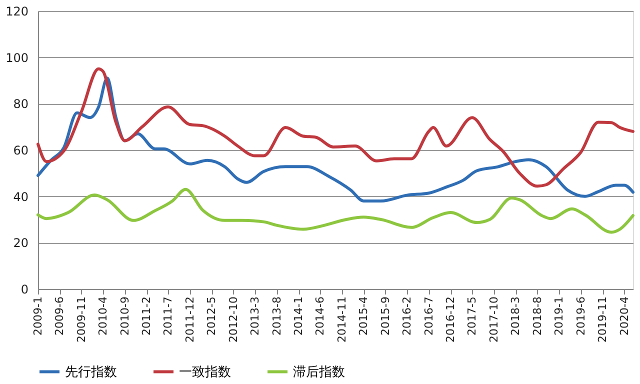  I want to click on x-tick-label: 2012-5, so click(211, 316).